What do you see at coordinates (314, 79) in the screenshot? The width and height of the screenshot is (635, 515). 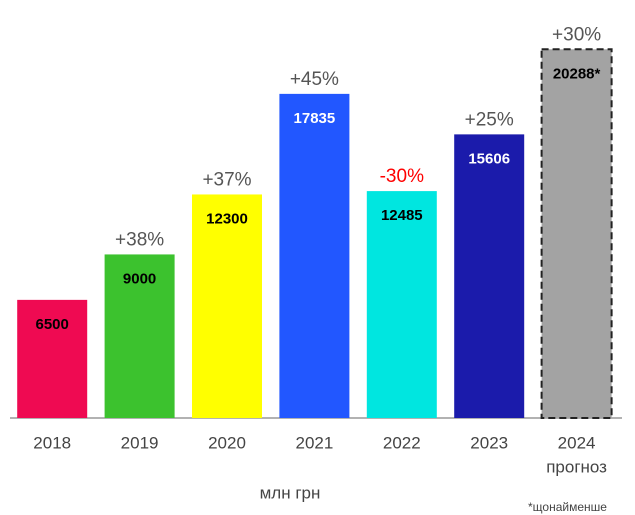 I see `change-label: +45%` at bounding box center [314, 79].